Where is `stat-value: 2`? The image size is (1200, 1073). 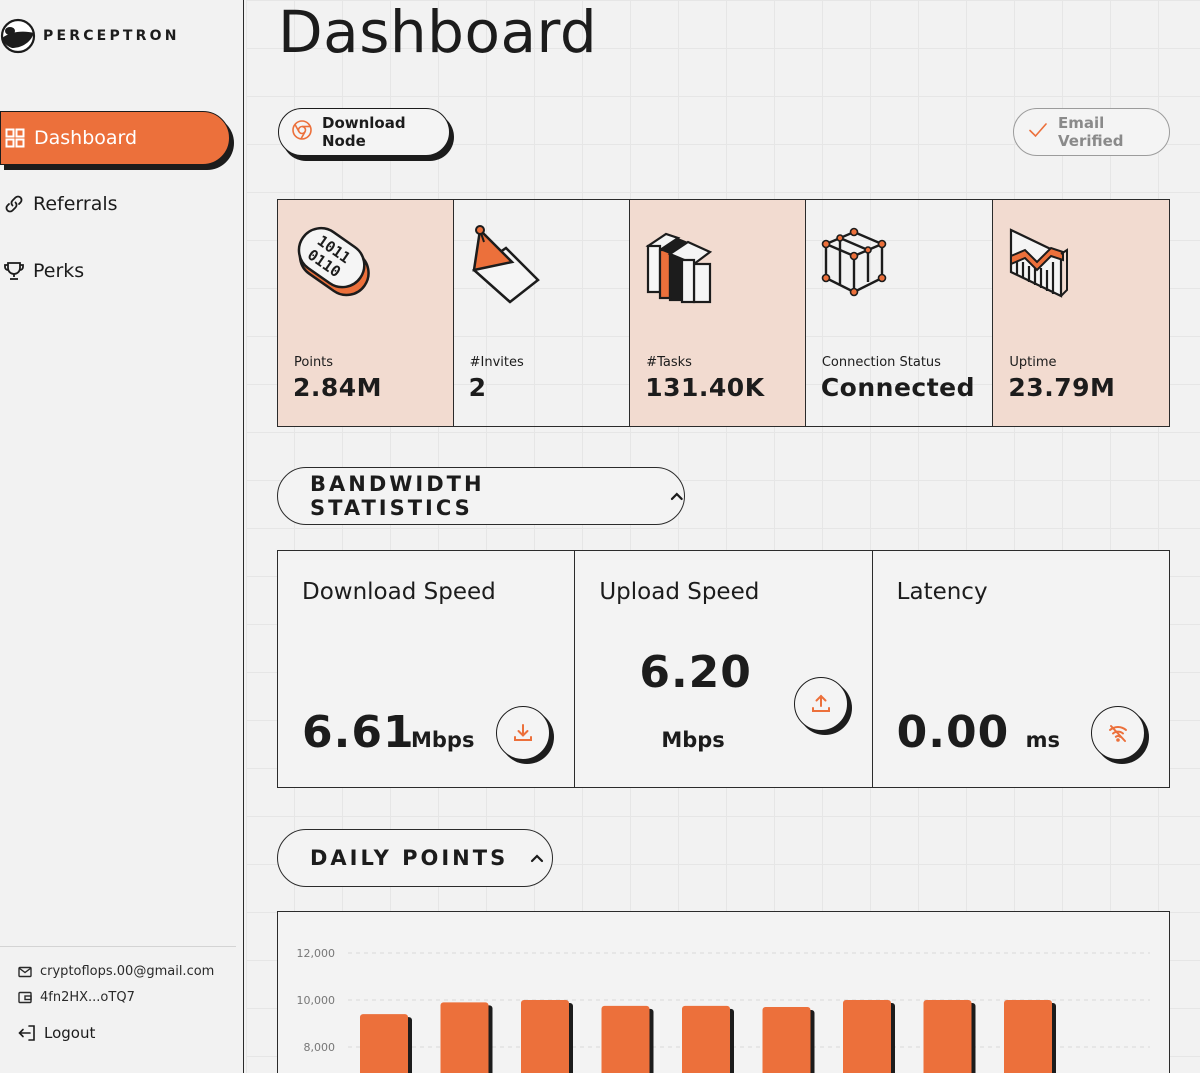
stat-value: 2 is located at coordinates (477, 387).